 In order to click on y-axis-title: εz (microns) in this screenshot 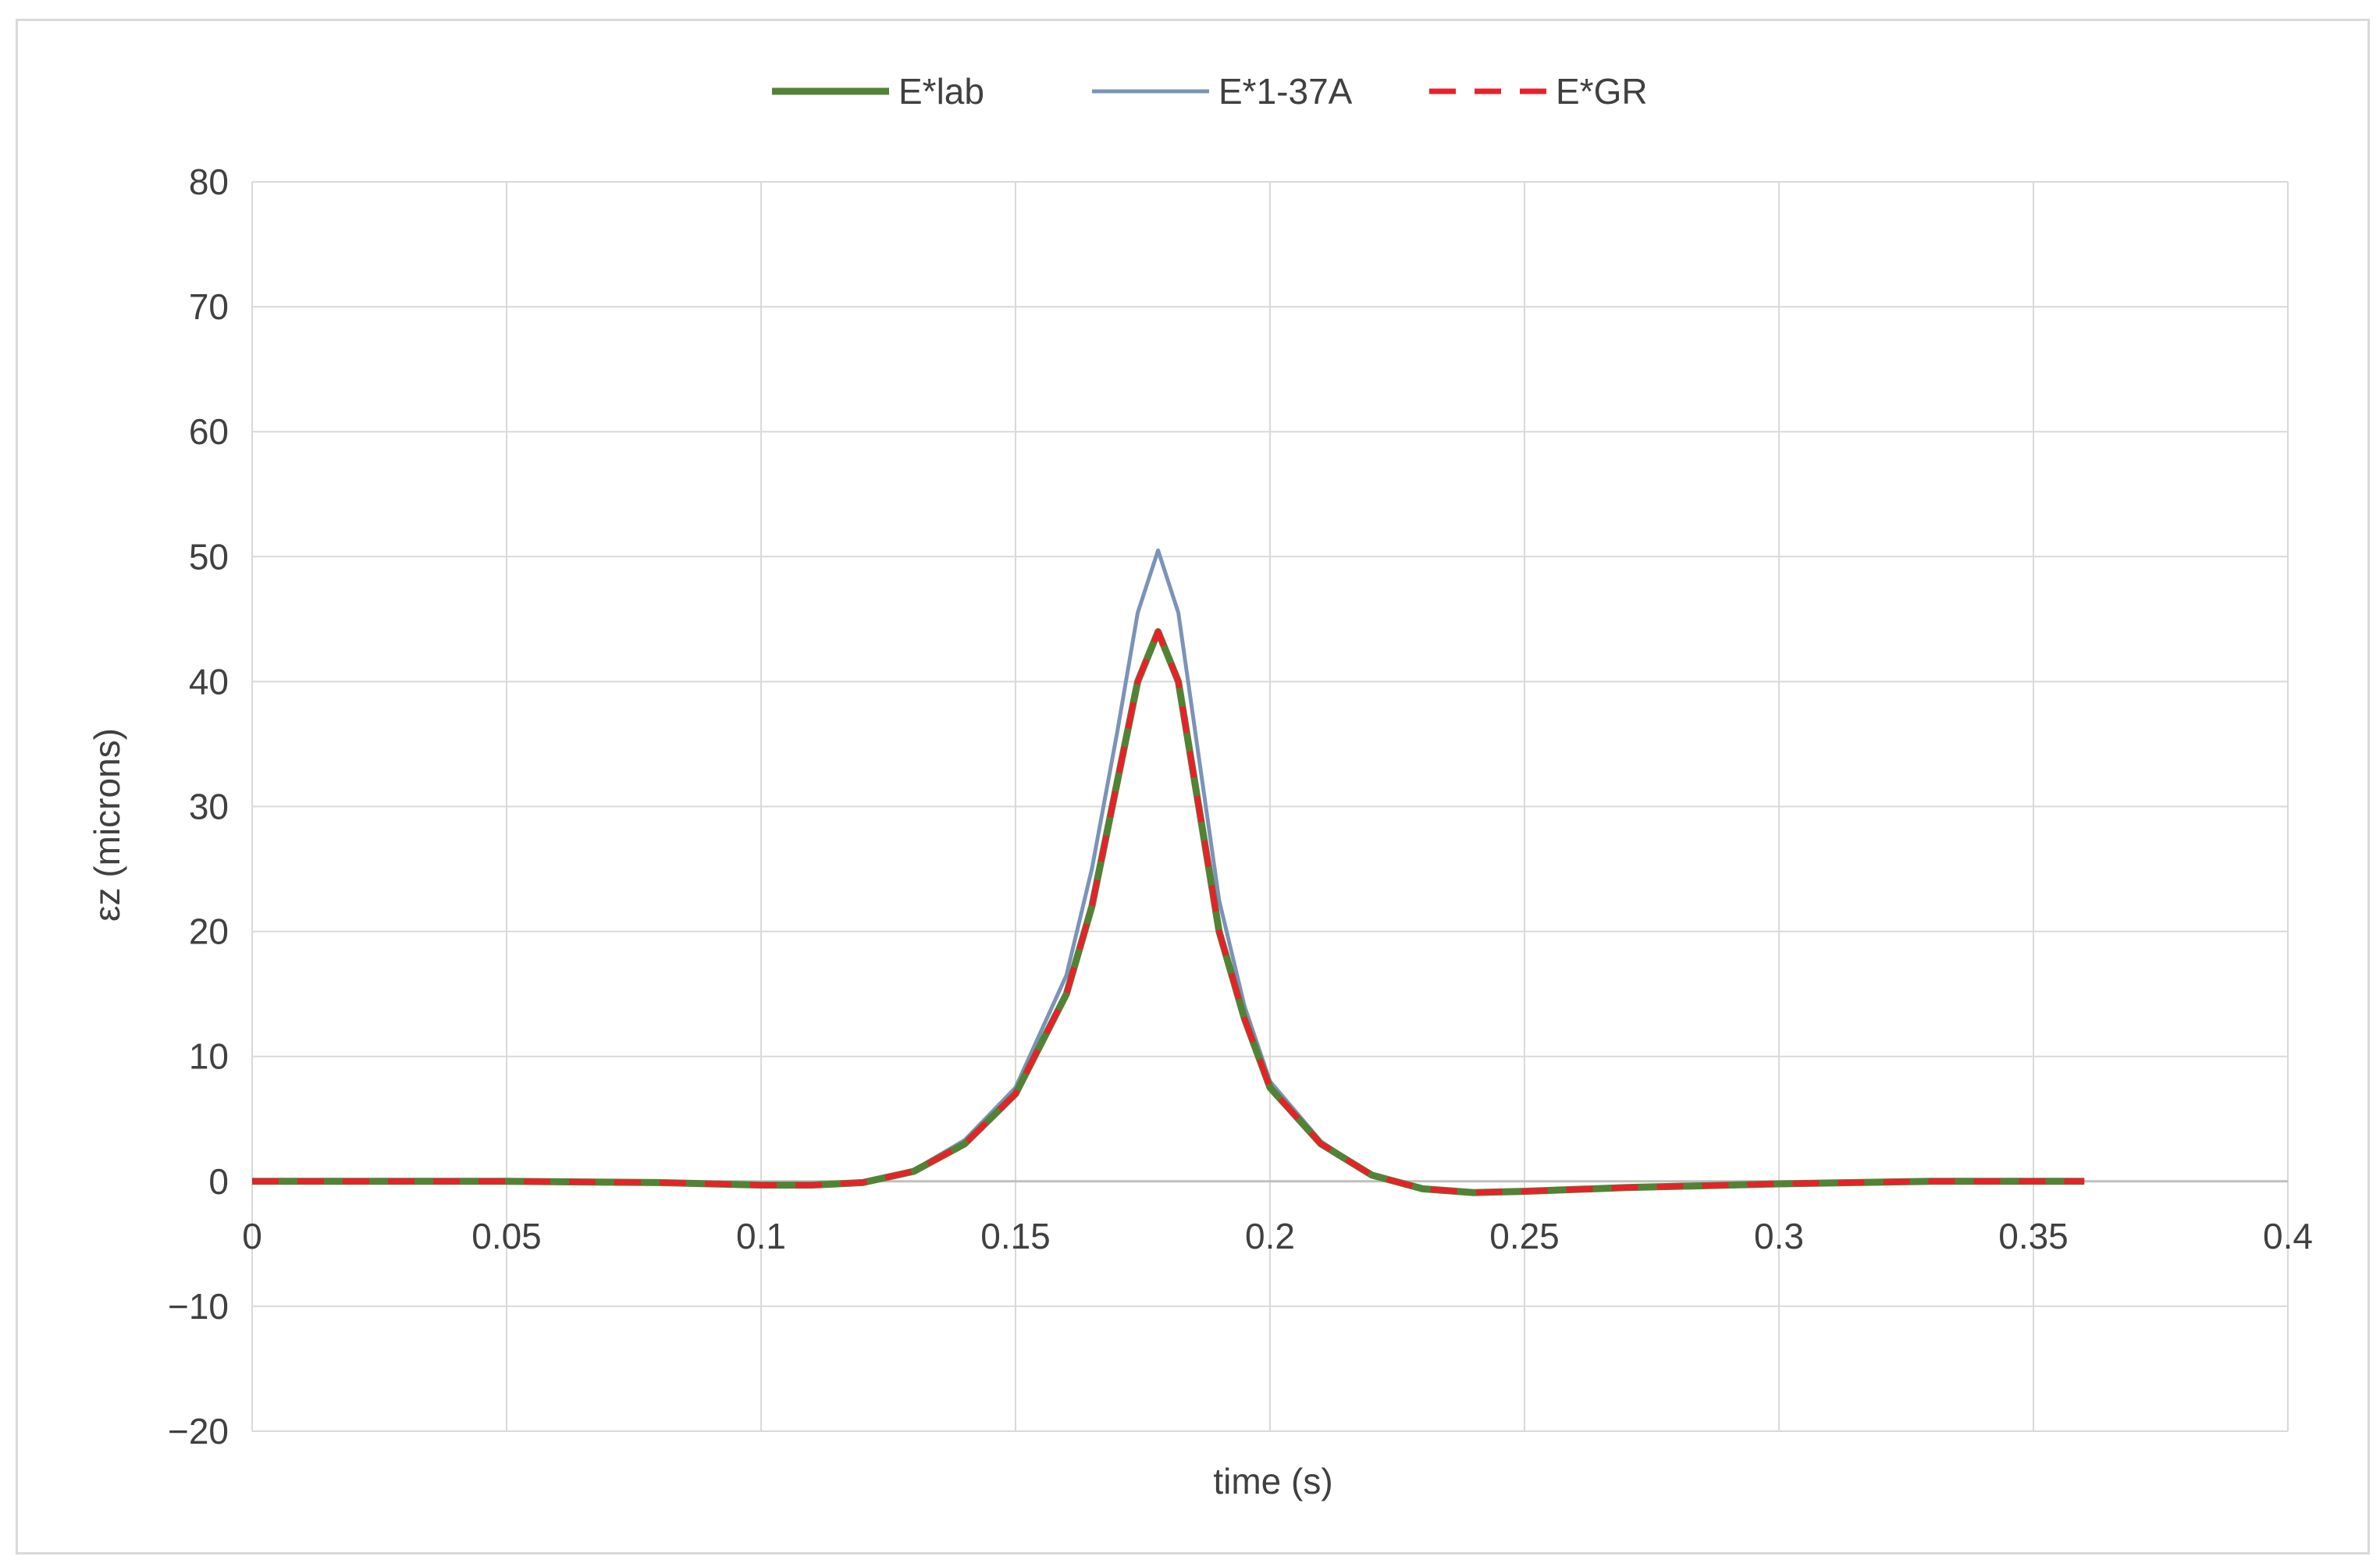, I will do `click(107, 825)`.